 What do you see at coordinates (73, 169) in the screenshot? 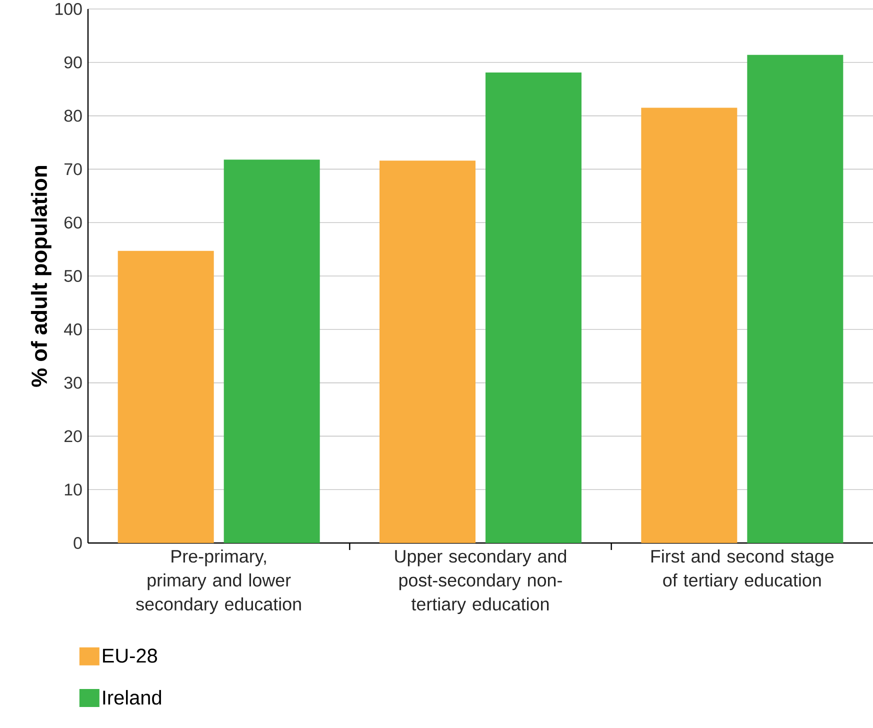
I see `y-tick-label: 70` at bounding box center [73, 169].